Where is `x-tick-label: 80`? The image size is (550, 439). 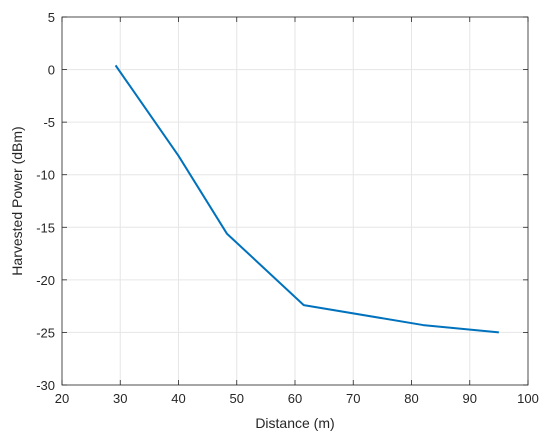
x-tick-label: 80 is located at coordinates (411, 398).